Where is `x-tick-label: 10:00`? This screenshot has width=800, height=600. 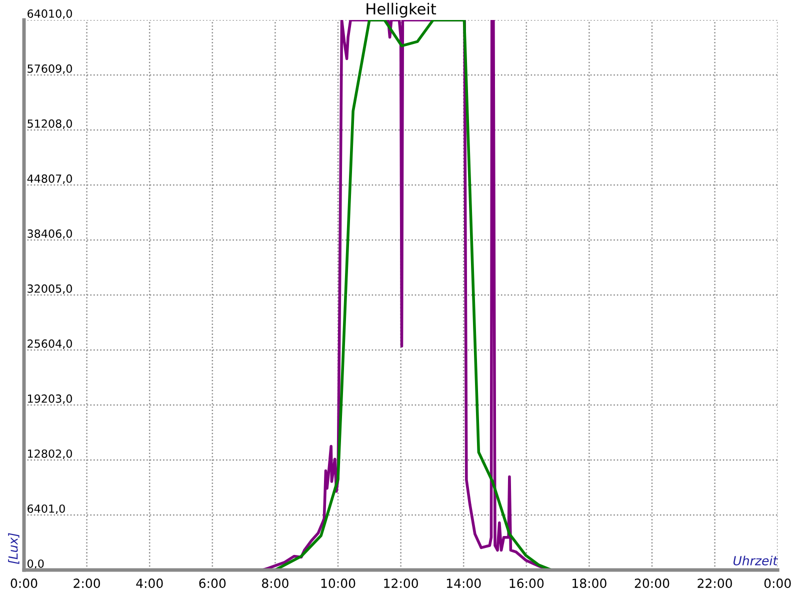 x-tick-label: 10:00 is located at coordinates (338, 583).